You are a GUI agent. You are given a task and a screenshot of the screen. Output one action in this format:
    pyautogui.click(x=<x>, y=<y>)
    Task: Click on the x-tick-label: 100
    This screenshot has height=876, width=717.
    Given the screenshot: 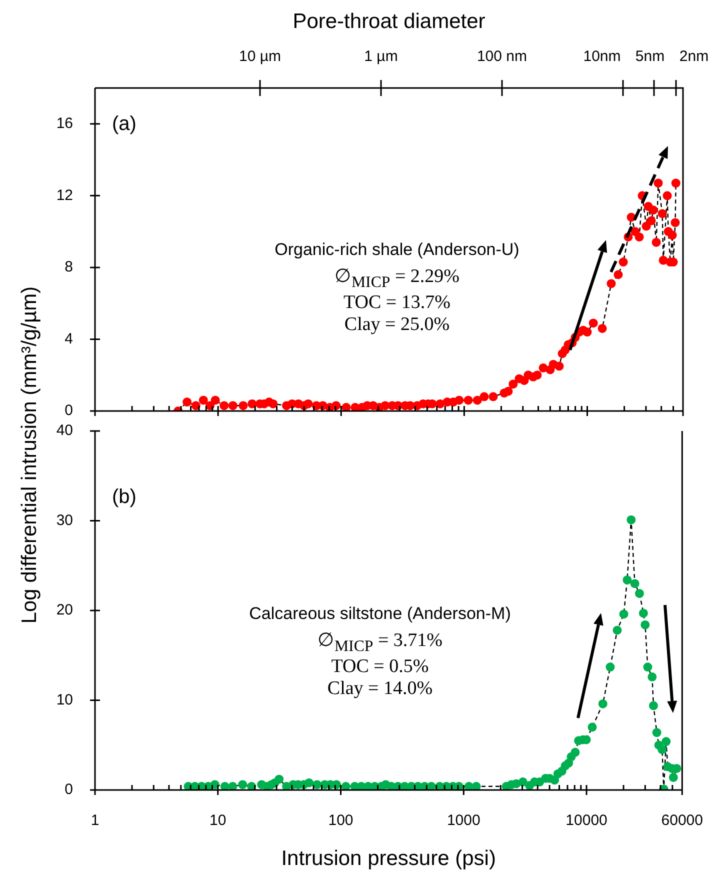 What is the action you would take?
    pyautogui.click(x=341, y=821)
    